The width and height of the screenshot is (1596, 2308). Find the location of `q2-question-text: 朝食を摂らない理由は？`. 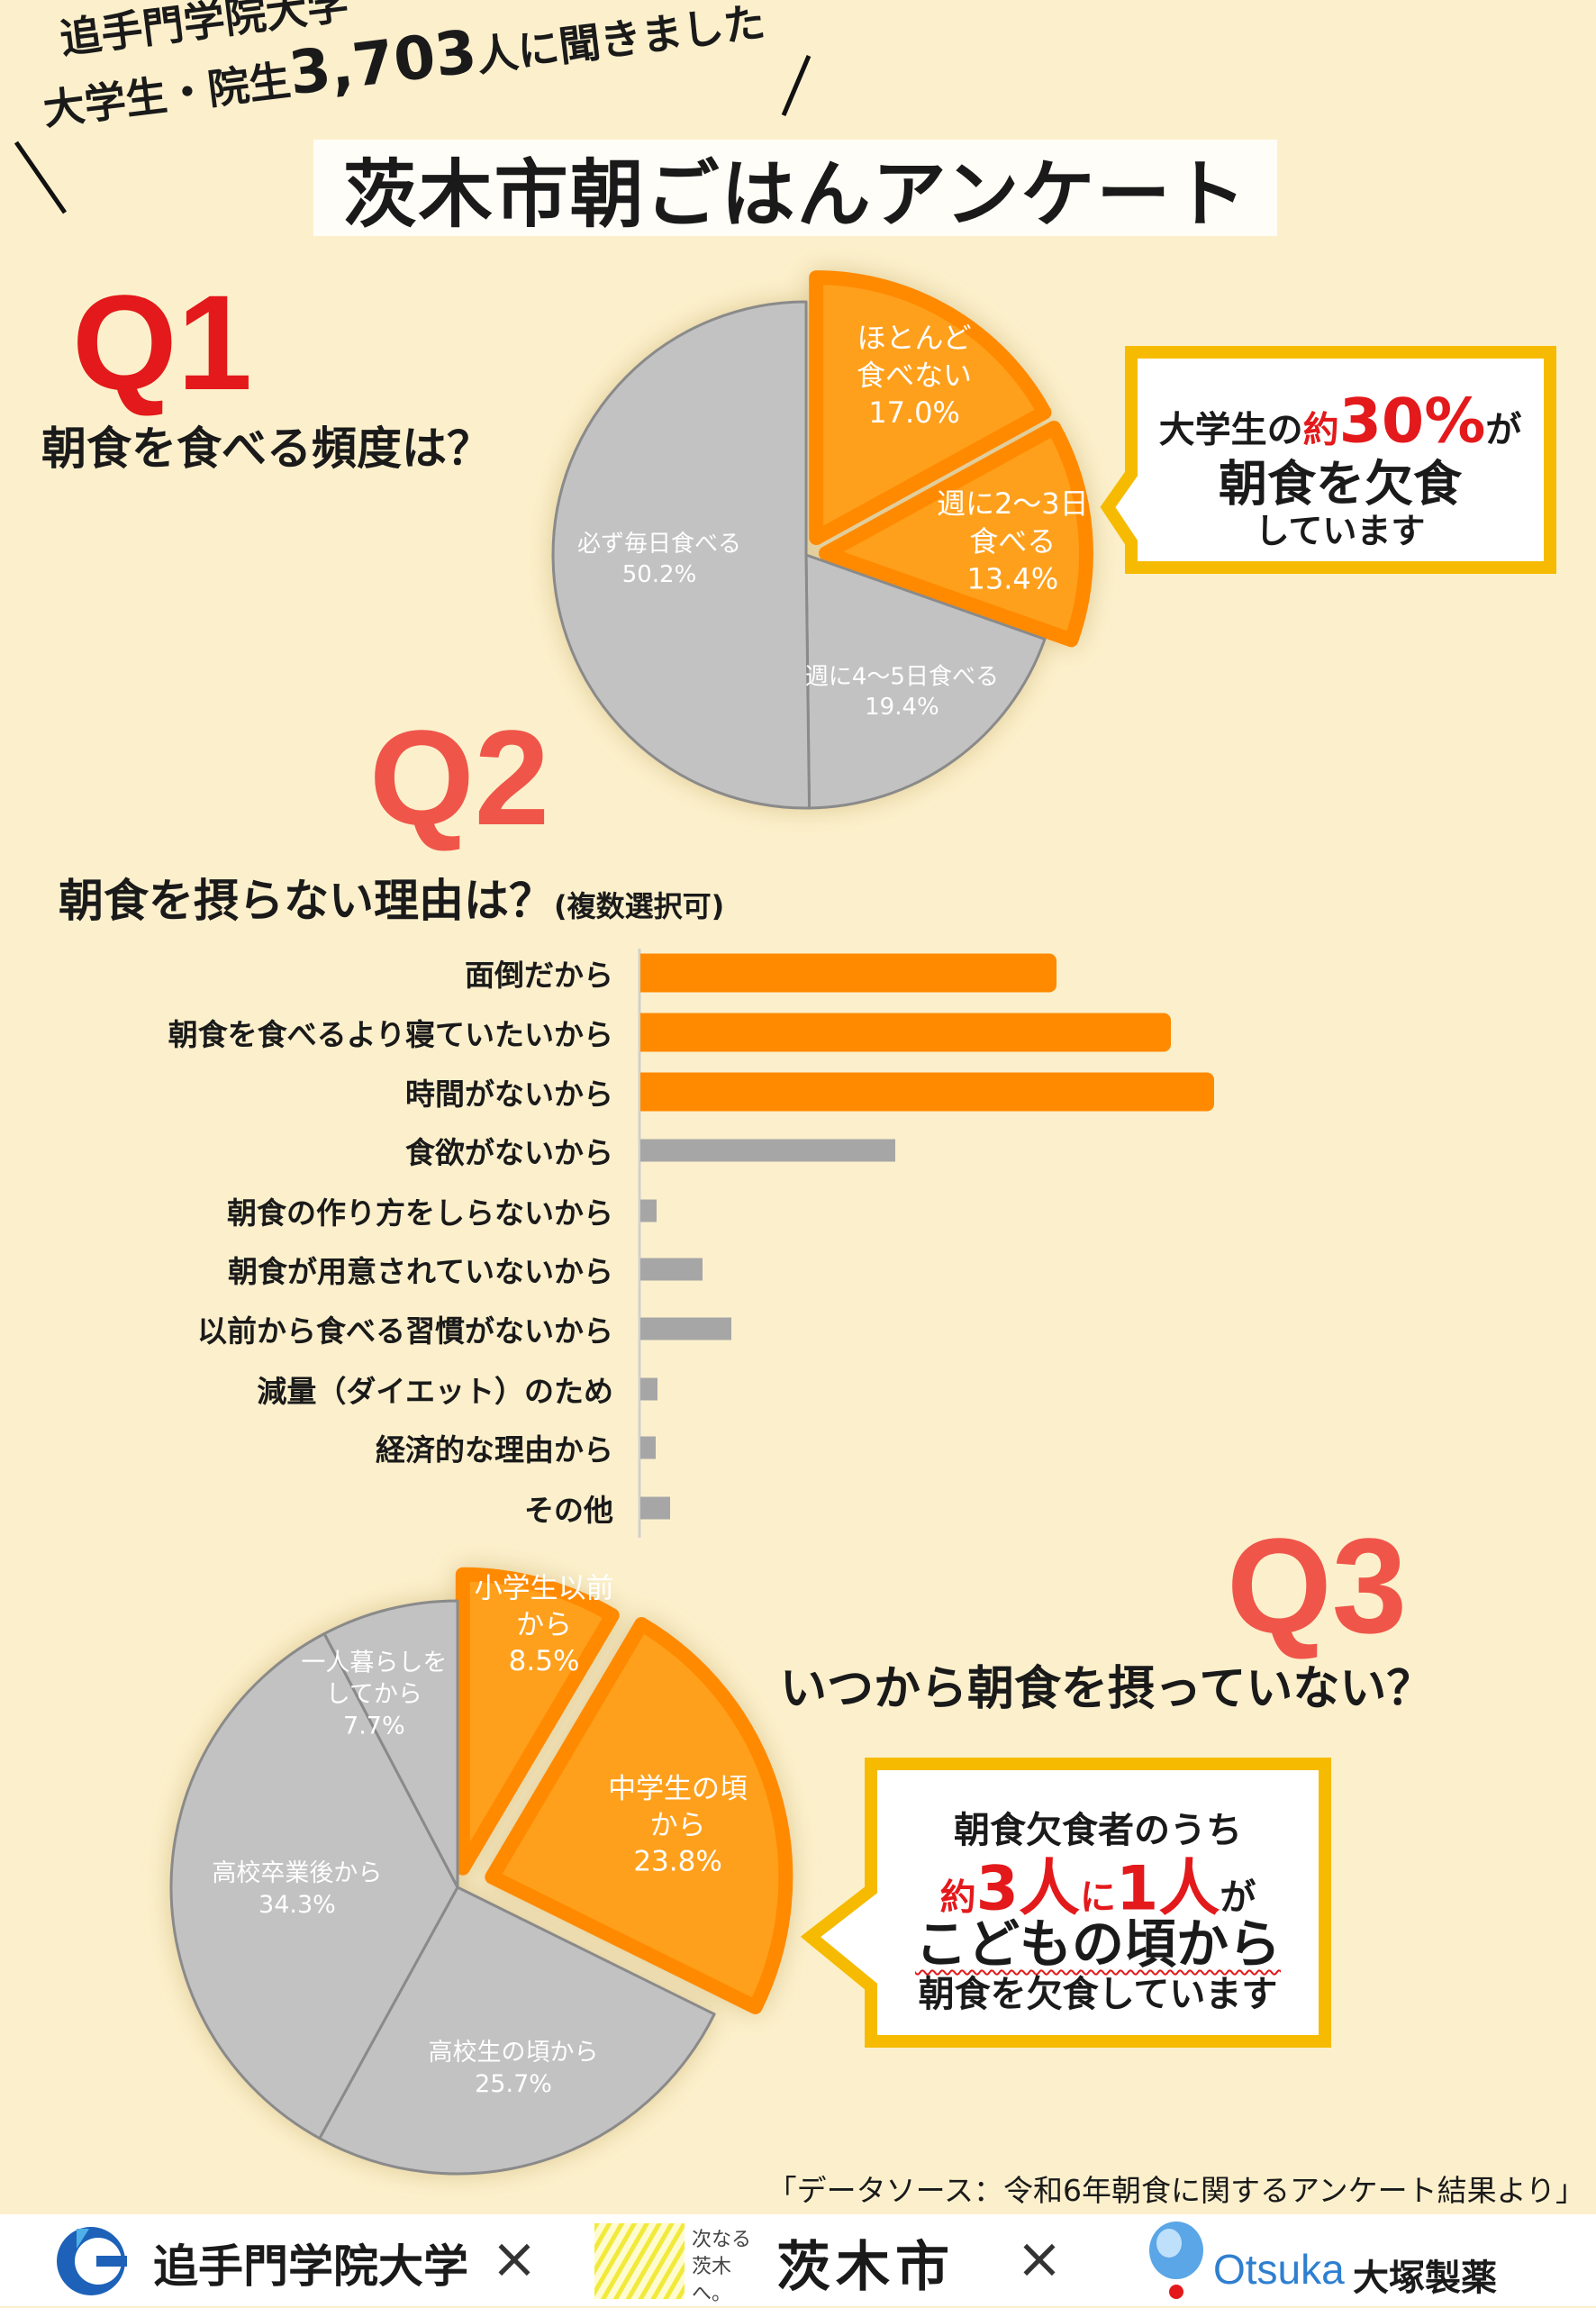

q2-question-text: 朝食を摂らない理由は？ is located at coordinates (307, 901).